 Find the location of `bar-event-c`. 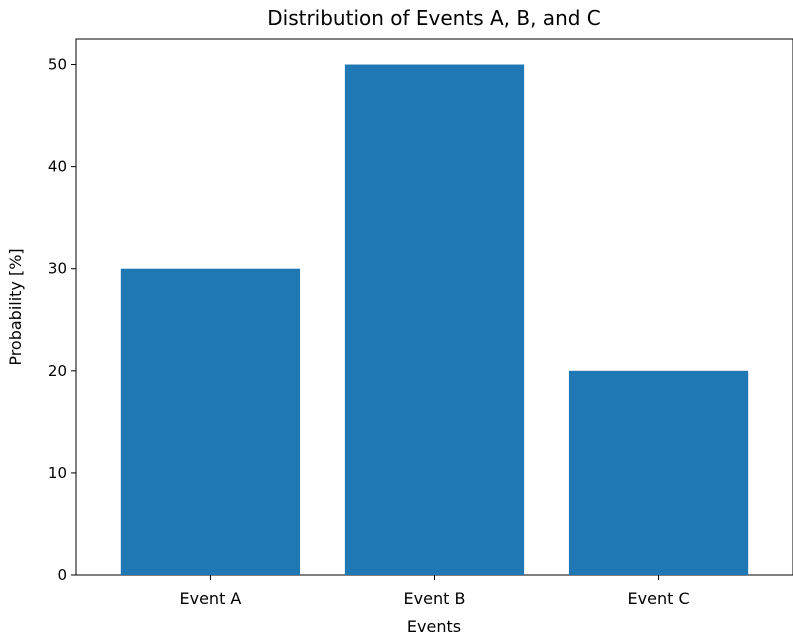

bar-event-c is located at coordinates (658, 472).